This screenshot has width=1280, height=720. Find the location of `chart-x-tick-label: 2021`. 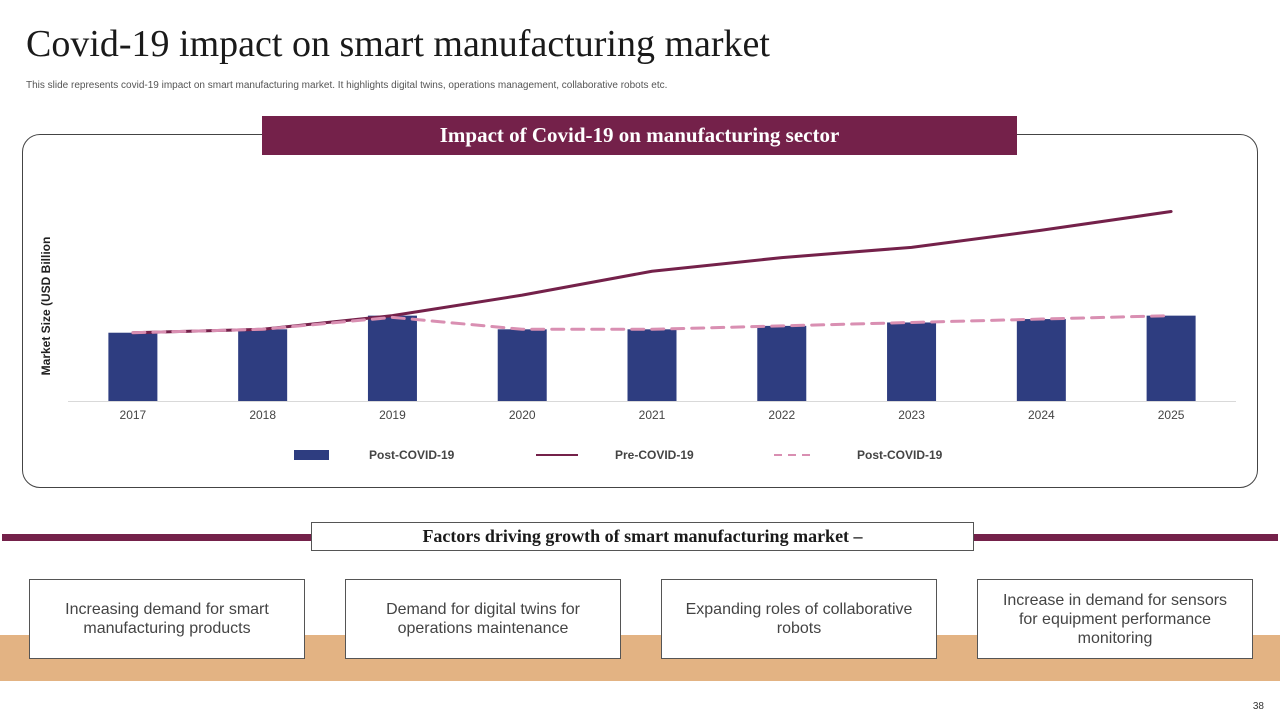

chart-x-tick-label: 2021 is located at coordinates (652, 415).